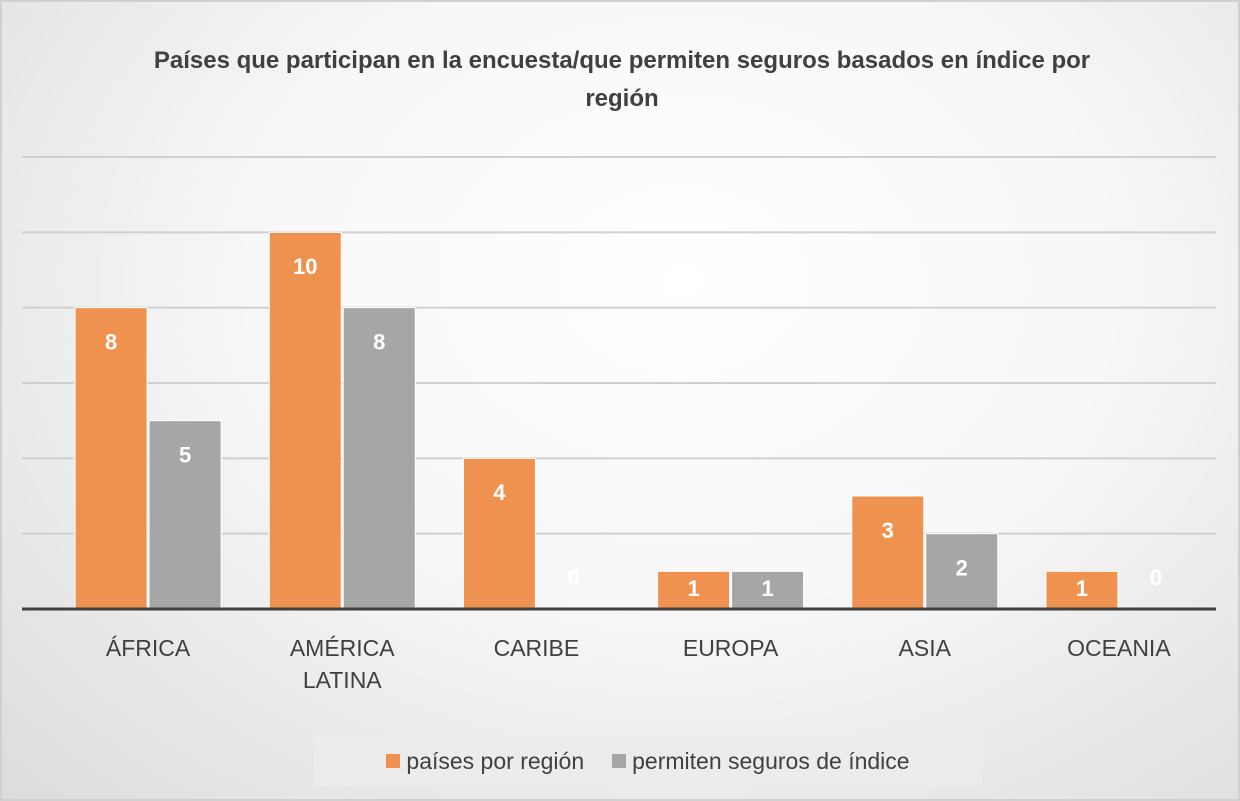 The image size is (1240, 801). I want to click on legend-label: países por región, so click(495, 760).